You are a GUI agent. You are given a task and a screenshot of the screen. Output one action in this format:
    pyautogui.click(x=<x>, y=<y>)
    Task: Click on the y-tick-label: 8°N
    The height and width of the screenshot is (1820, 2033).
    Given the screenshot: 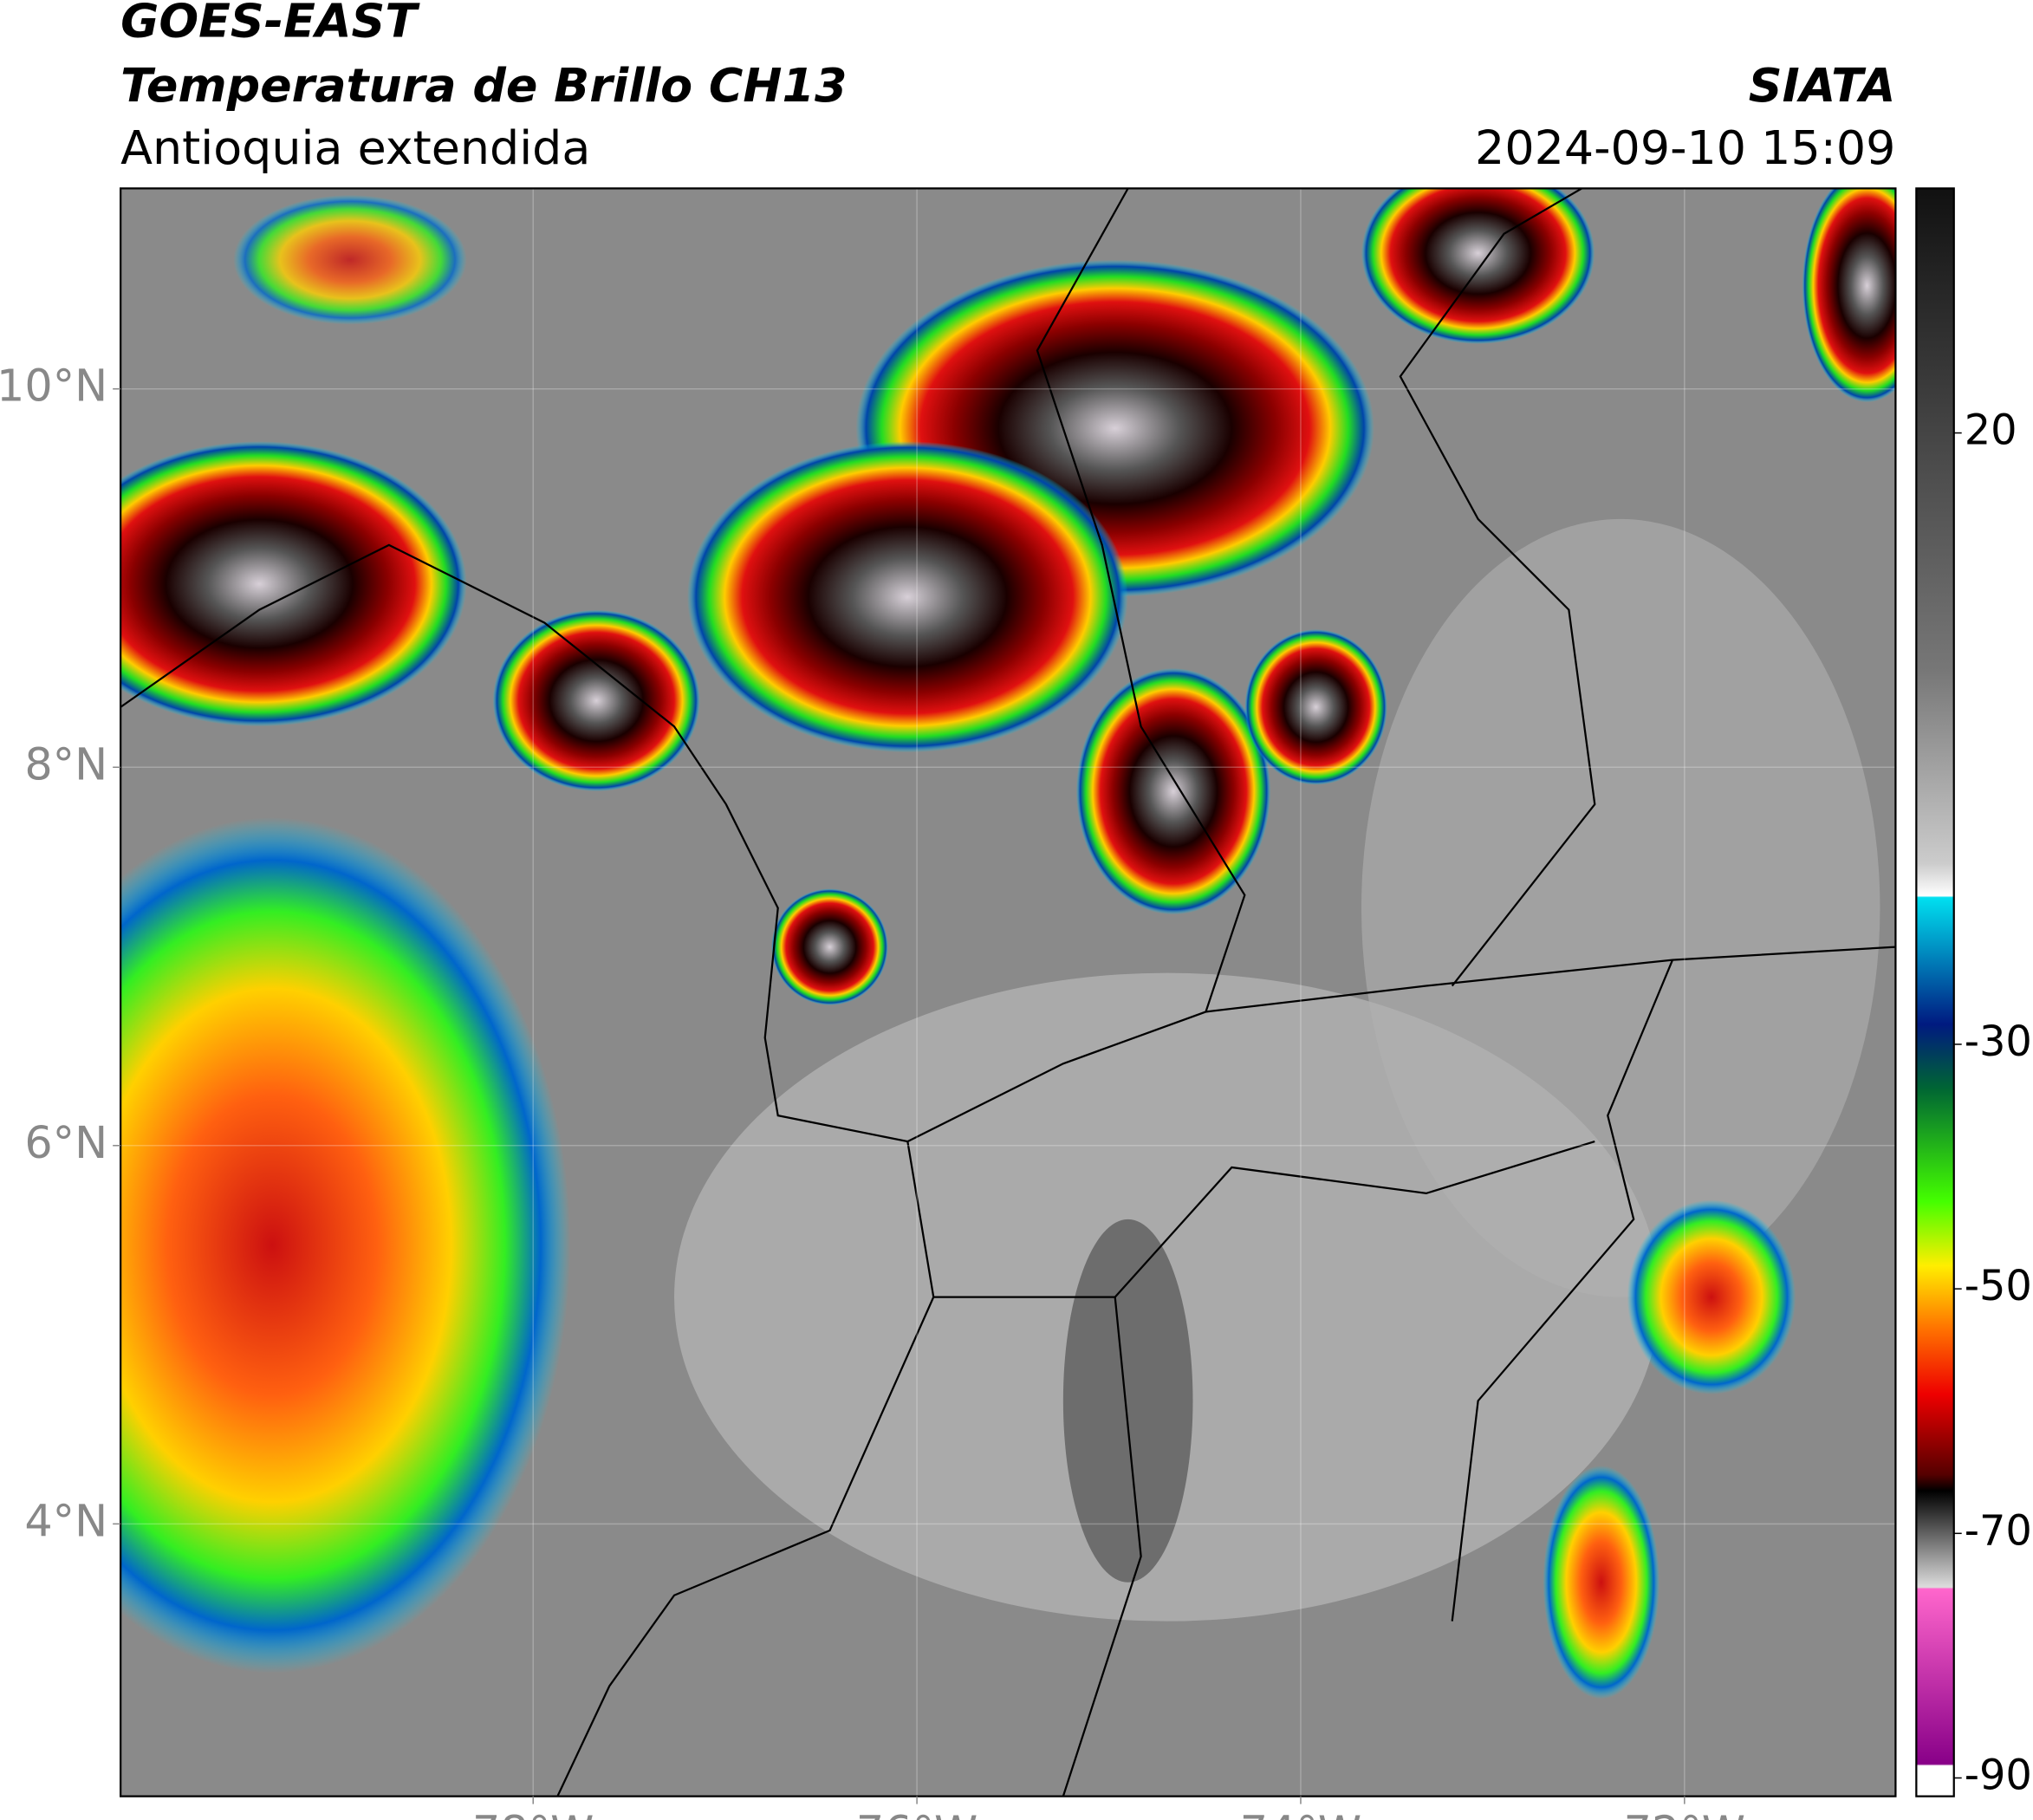 What is the action you would take?
    pyautogui.click(x=65, y=764)
    